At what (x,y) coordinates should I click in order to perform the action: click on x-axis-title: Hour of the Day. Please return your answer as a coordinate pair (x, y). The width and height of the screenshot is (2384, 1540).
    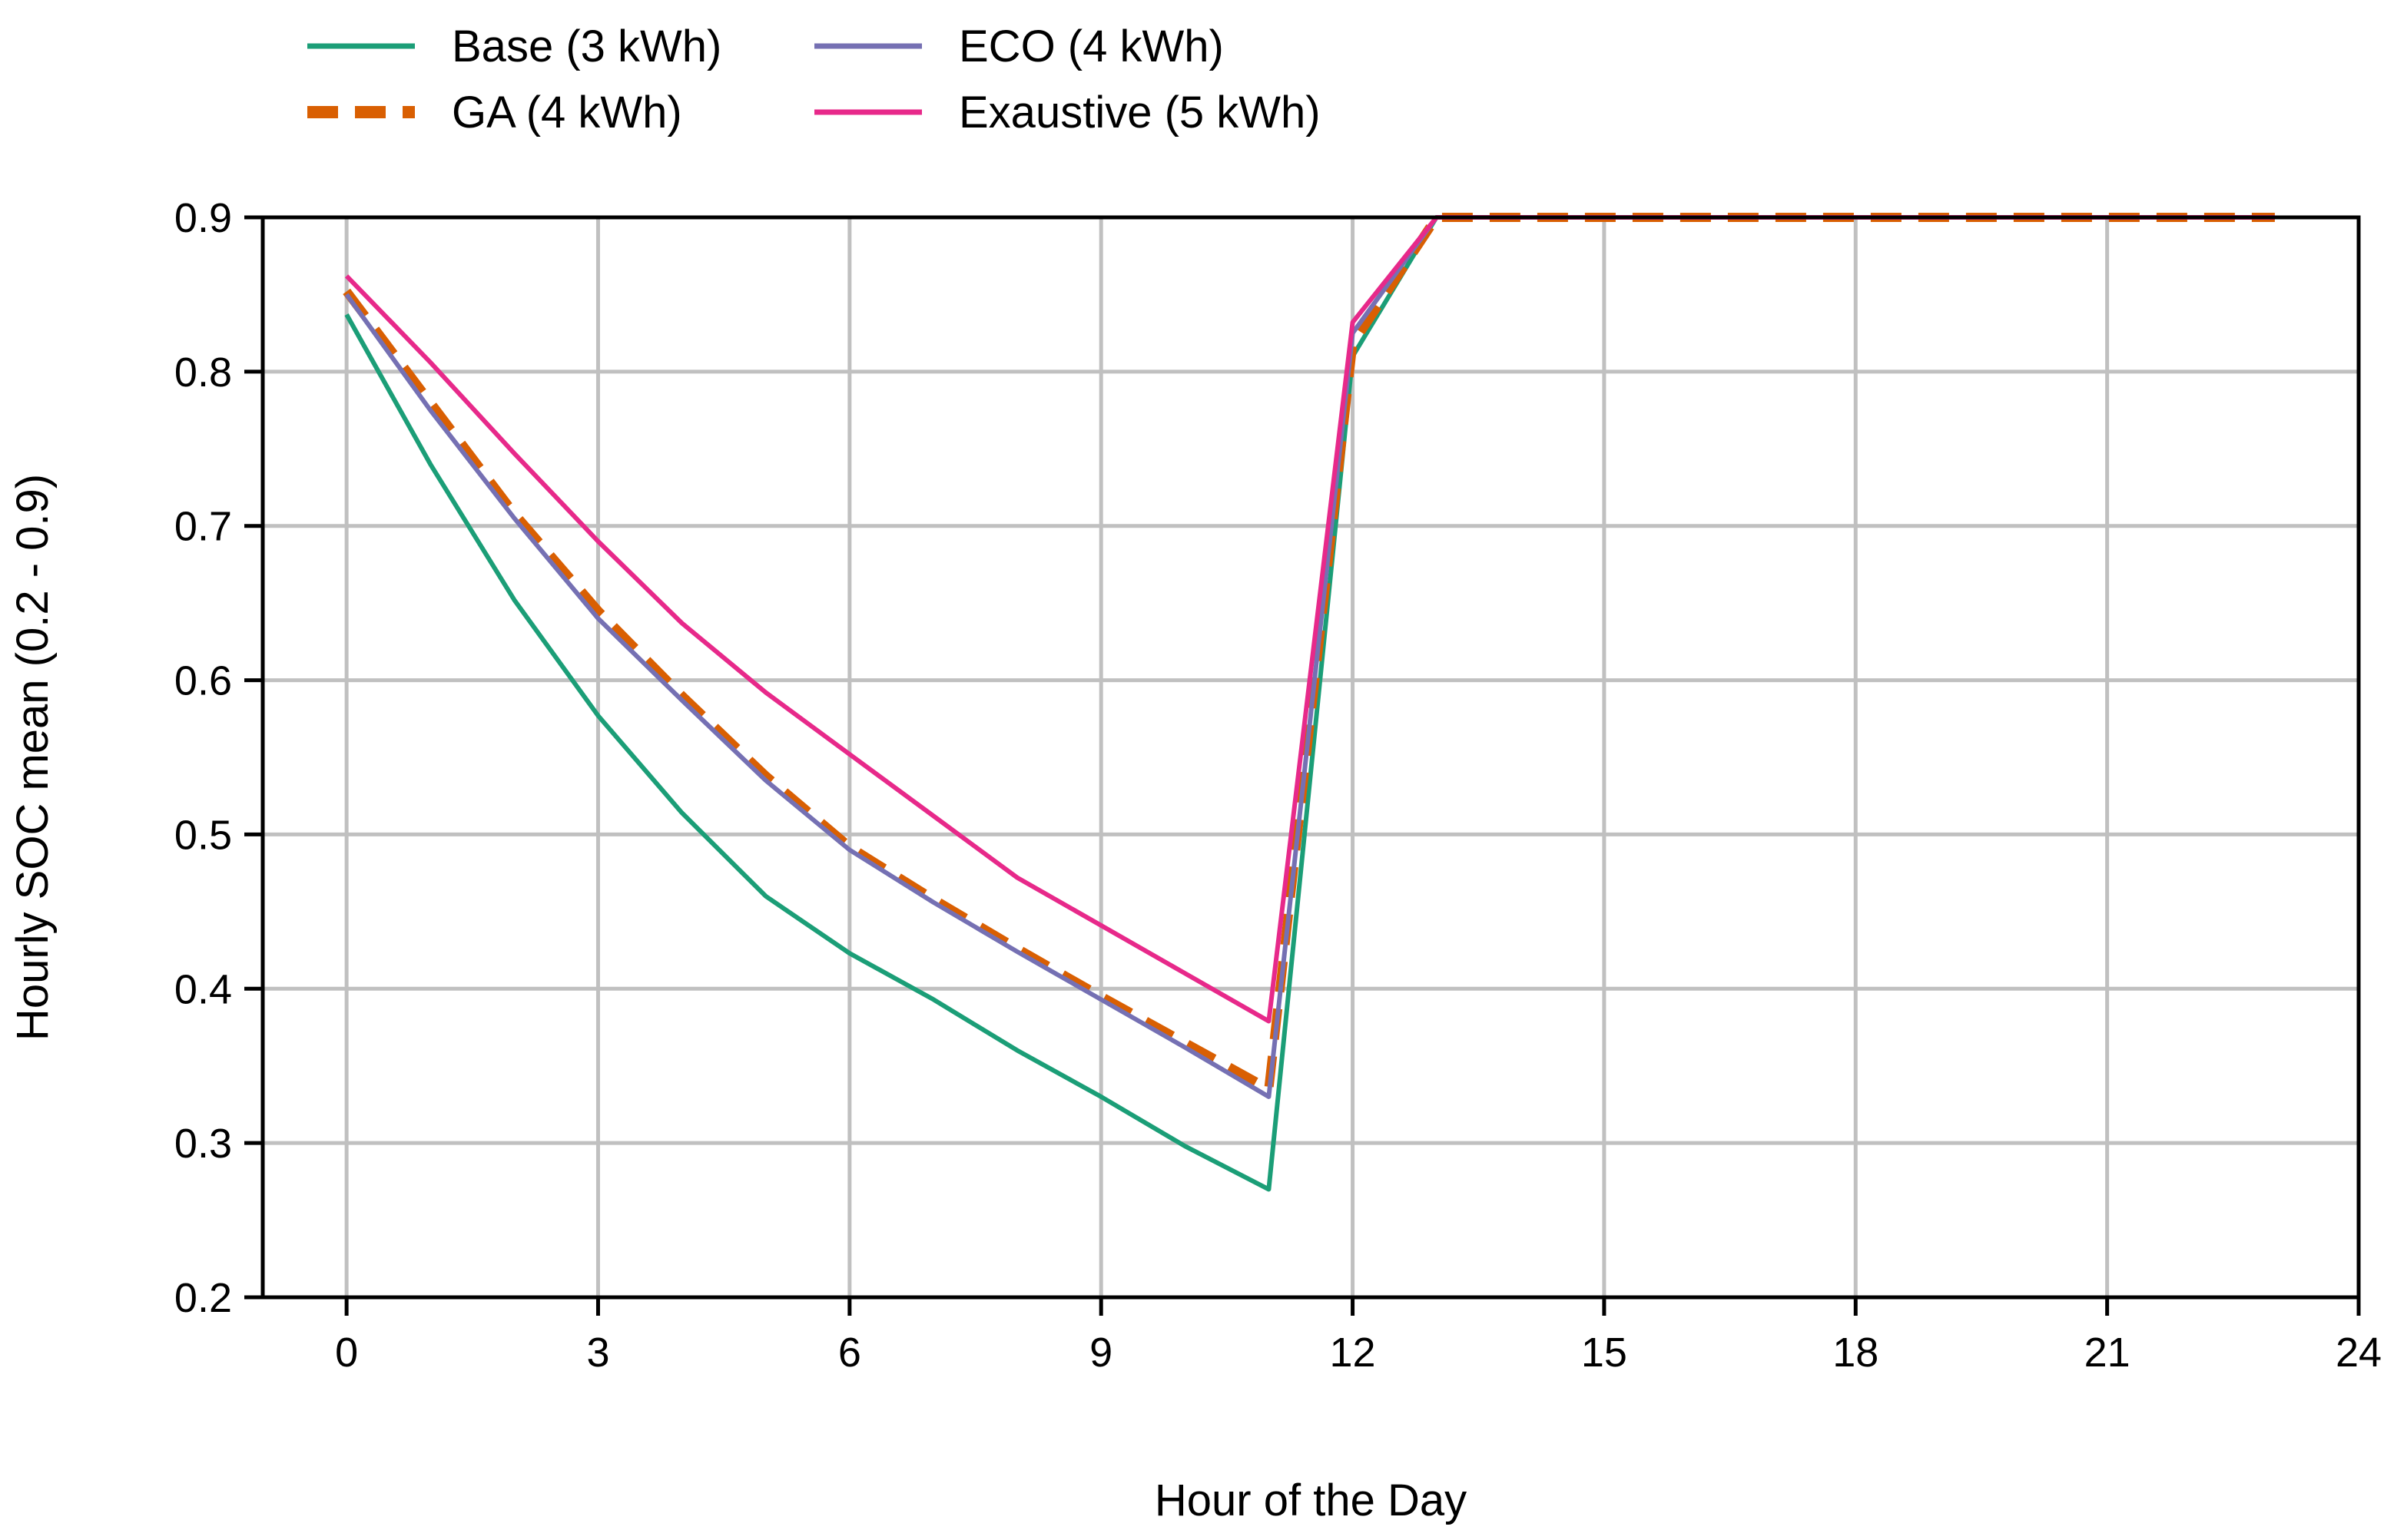
    Looking at the image, I should click on (1311, 1500).